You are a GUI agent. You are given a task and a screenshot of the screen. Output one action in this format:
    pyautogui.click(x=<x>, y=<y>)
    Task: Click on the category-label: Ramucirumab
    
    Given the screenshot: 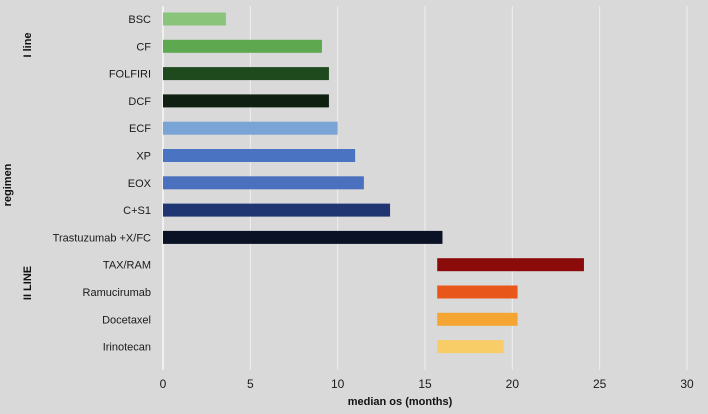 What is the action you would take?
    pyautogui.click(x=117, y=293)
    